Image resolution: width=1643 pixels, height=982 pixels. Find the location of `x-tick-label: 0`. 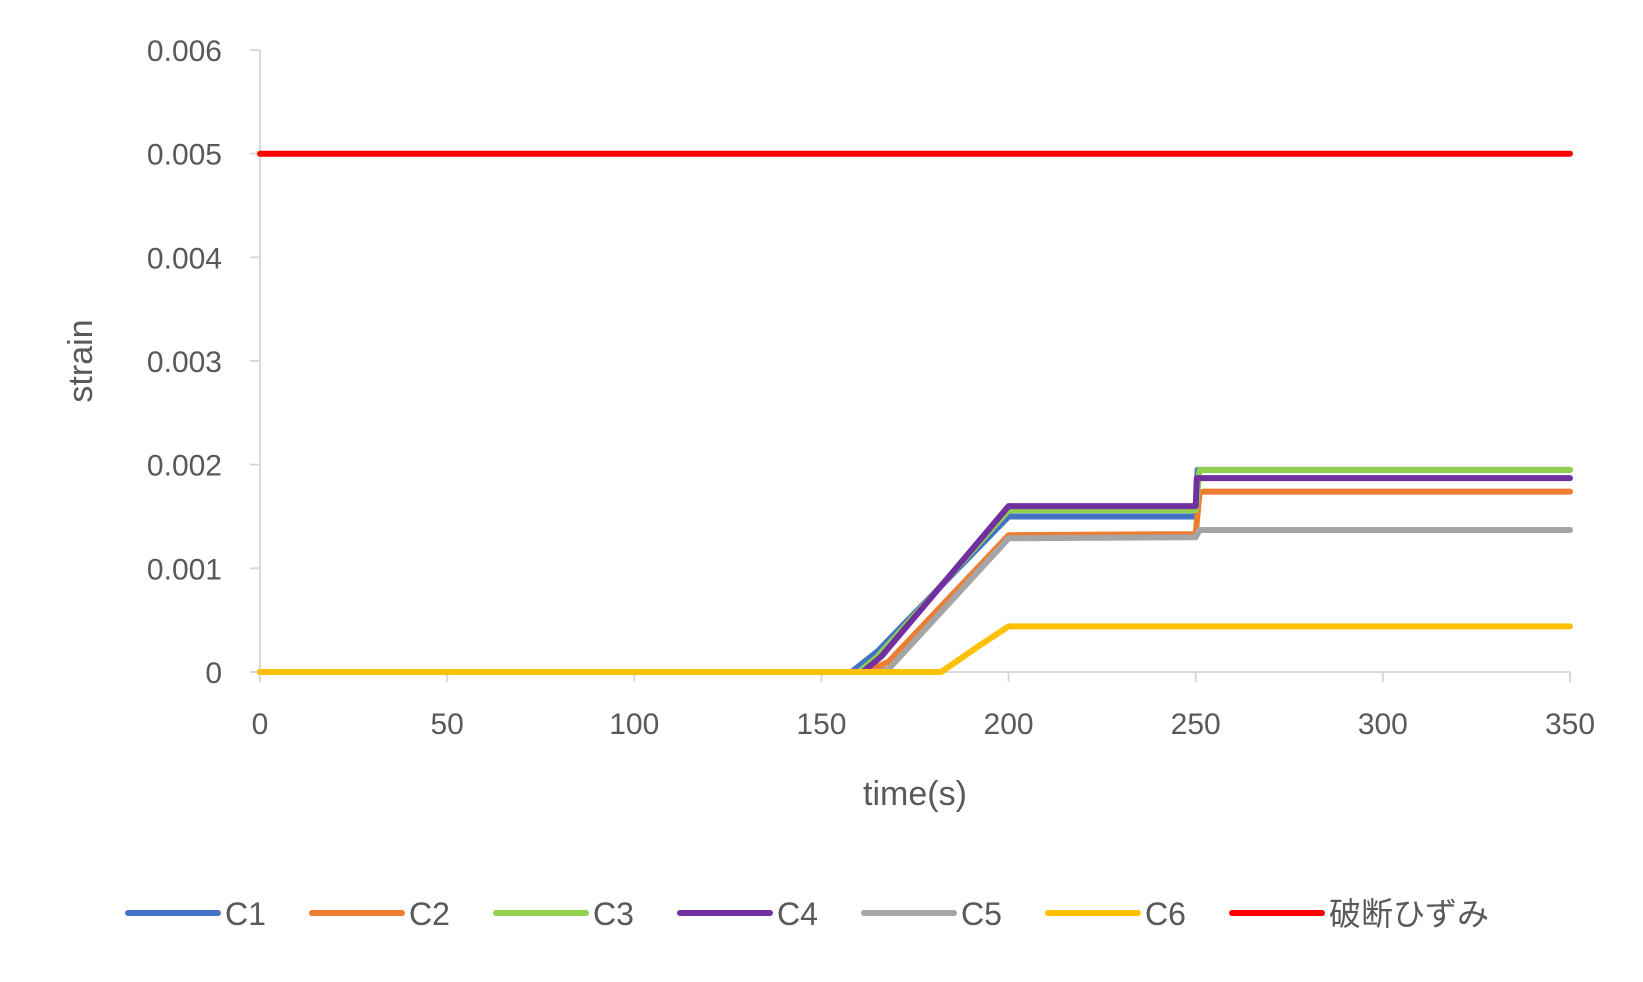

x-tick-label: 0 is located at coordinates (260, 724).